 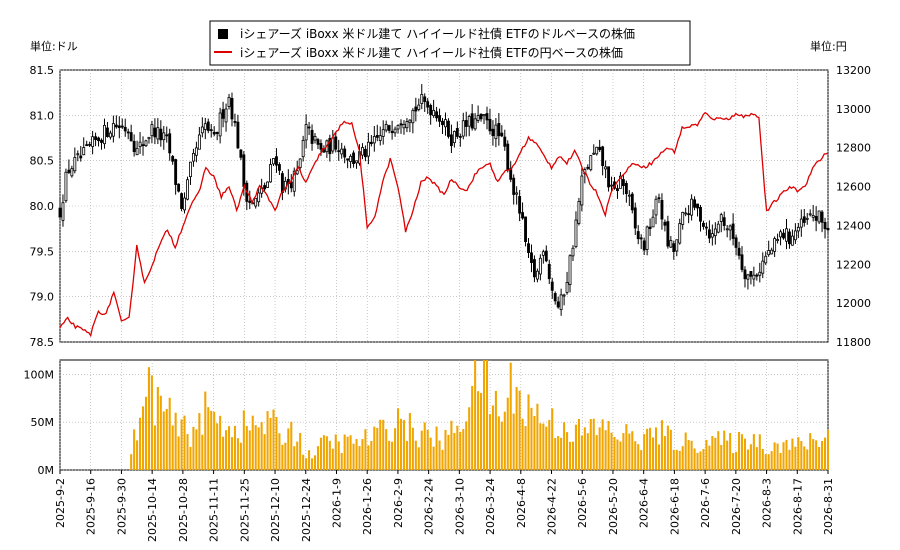 What do you see at coordinates (767, 503) in the screenshot?
I see `x-tick-label: 2026-8-3` at bounding box center [767, 503].